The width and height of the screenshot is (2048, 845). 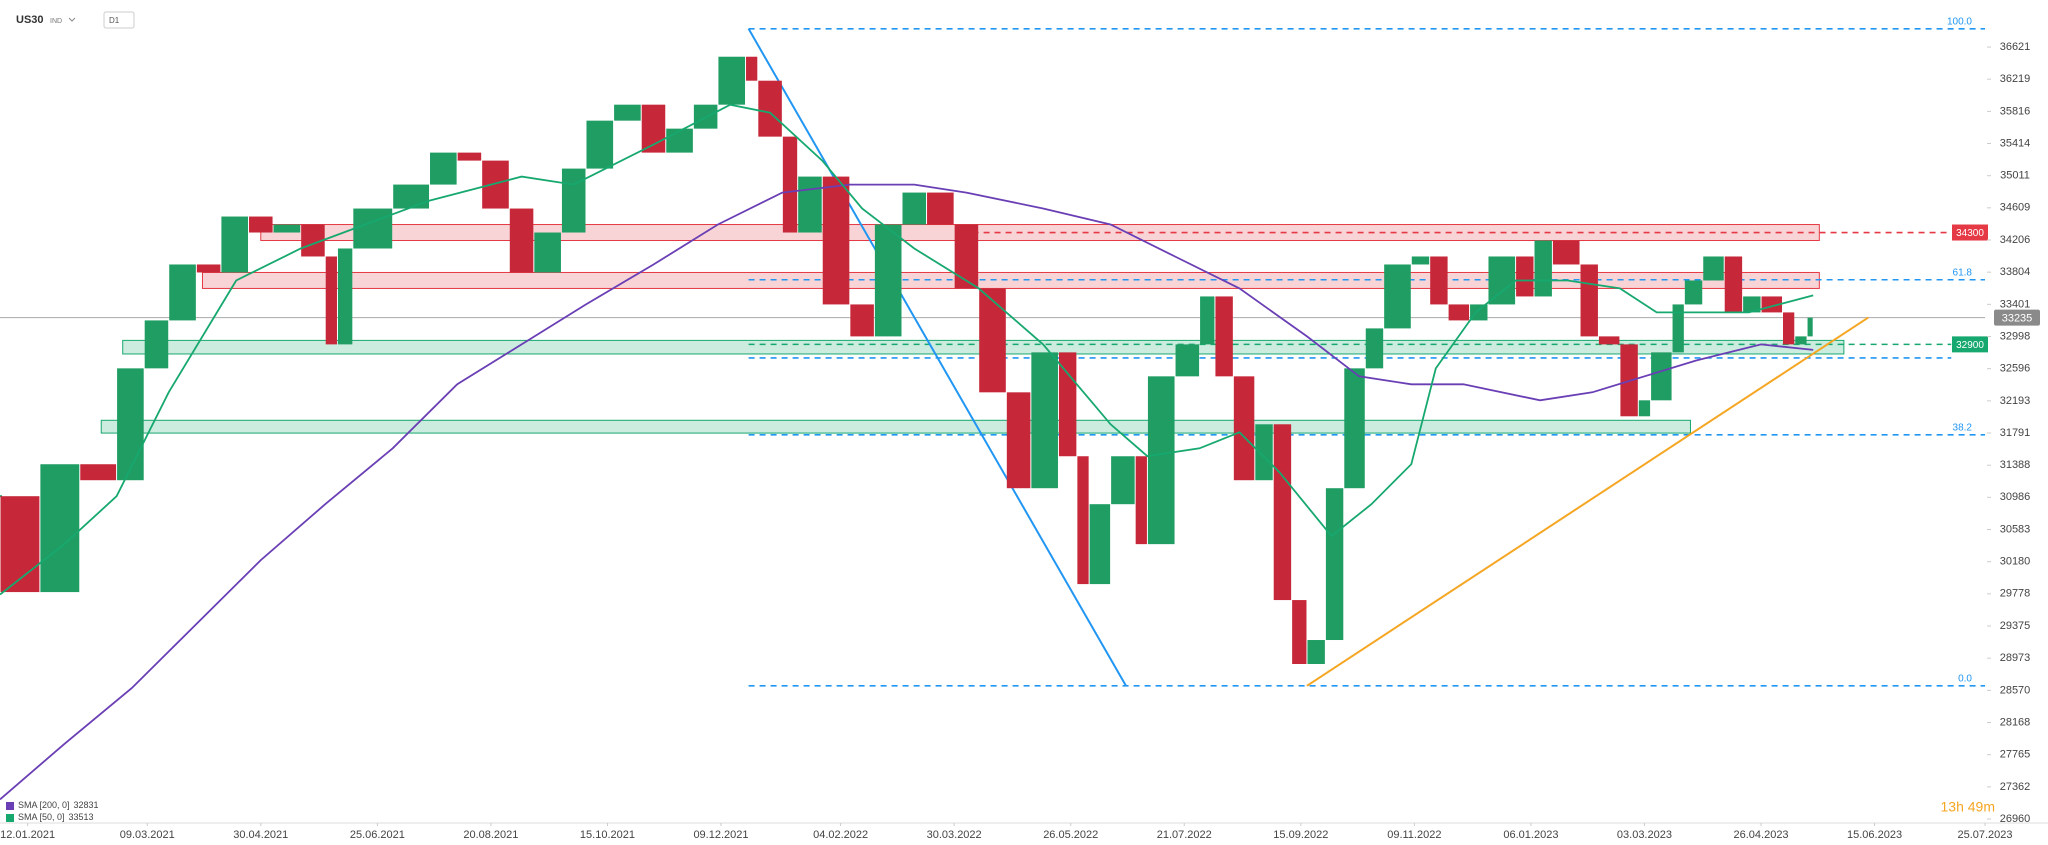 What do you see at coordinates (490, 835) in the screenshot?
I see `x-tick-label: 20.08.2021` at bounding box center [490, 835].